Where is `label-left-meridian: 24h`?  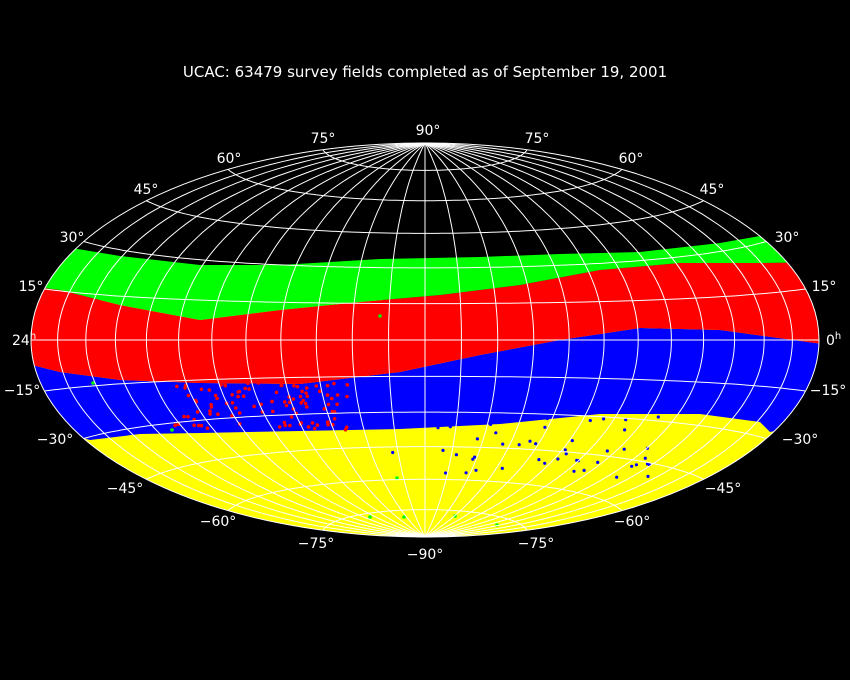
label-left-meridian: 24h is located at coordinates (24, 340).